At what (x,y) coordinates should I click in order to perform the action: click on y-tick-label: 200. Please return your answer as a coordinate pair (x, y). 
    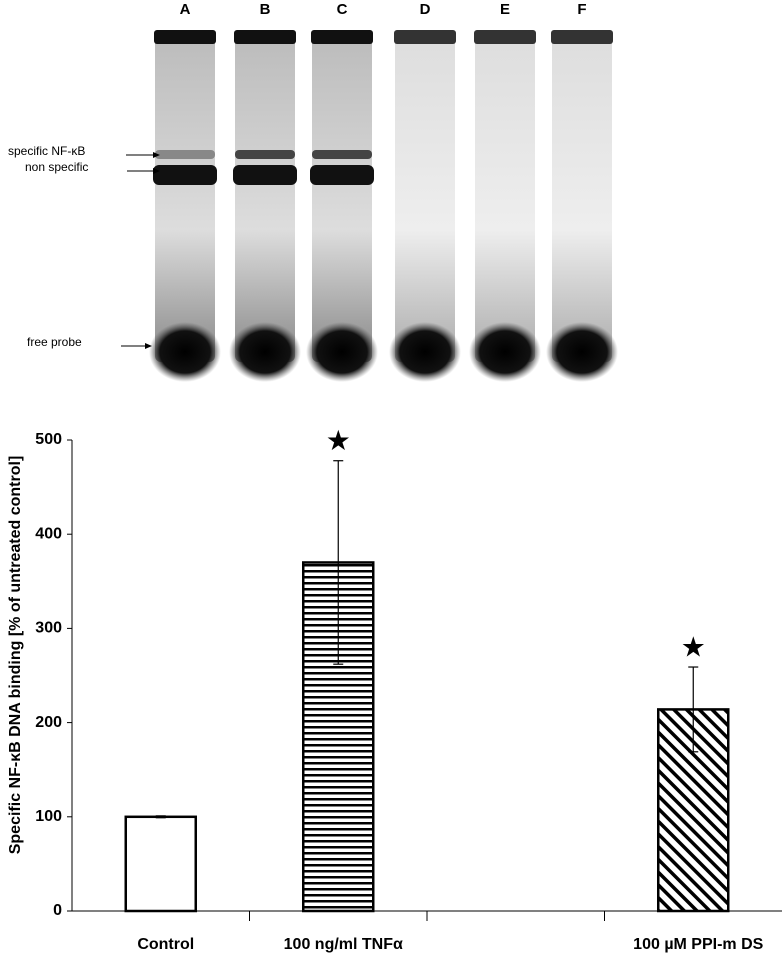
    Looking at the image, I should click on (48, 722).